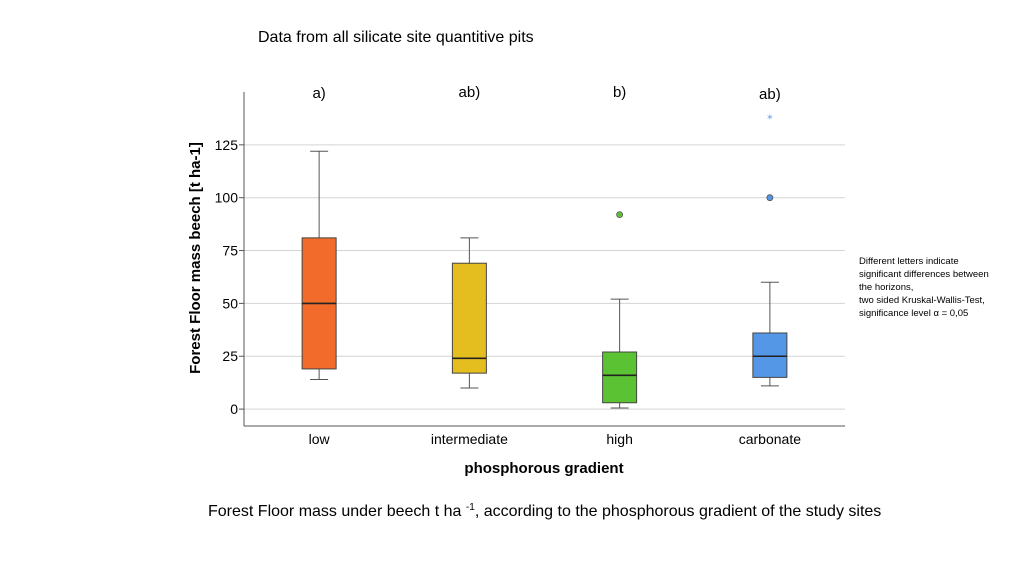 The height and width of the screenshot is (576, 1024). What do you see at coordinates (318, 93) in the screenshot?
I see `significance-letter: a)` at bounding box center [318, 93].